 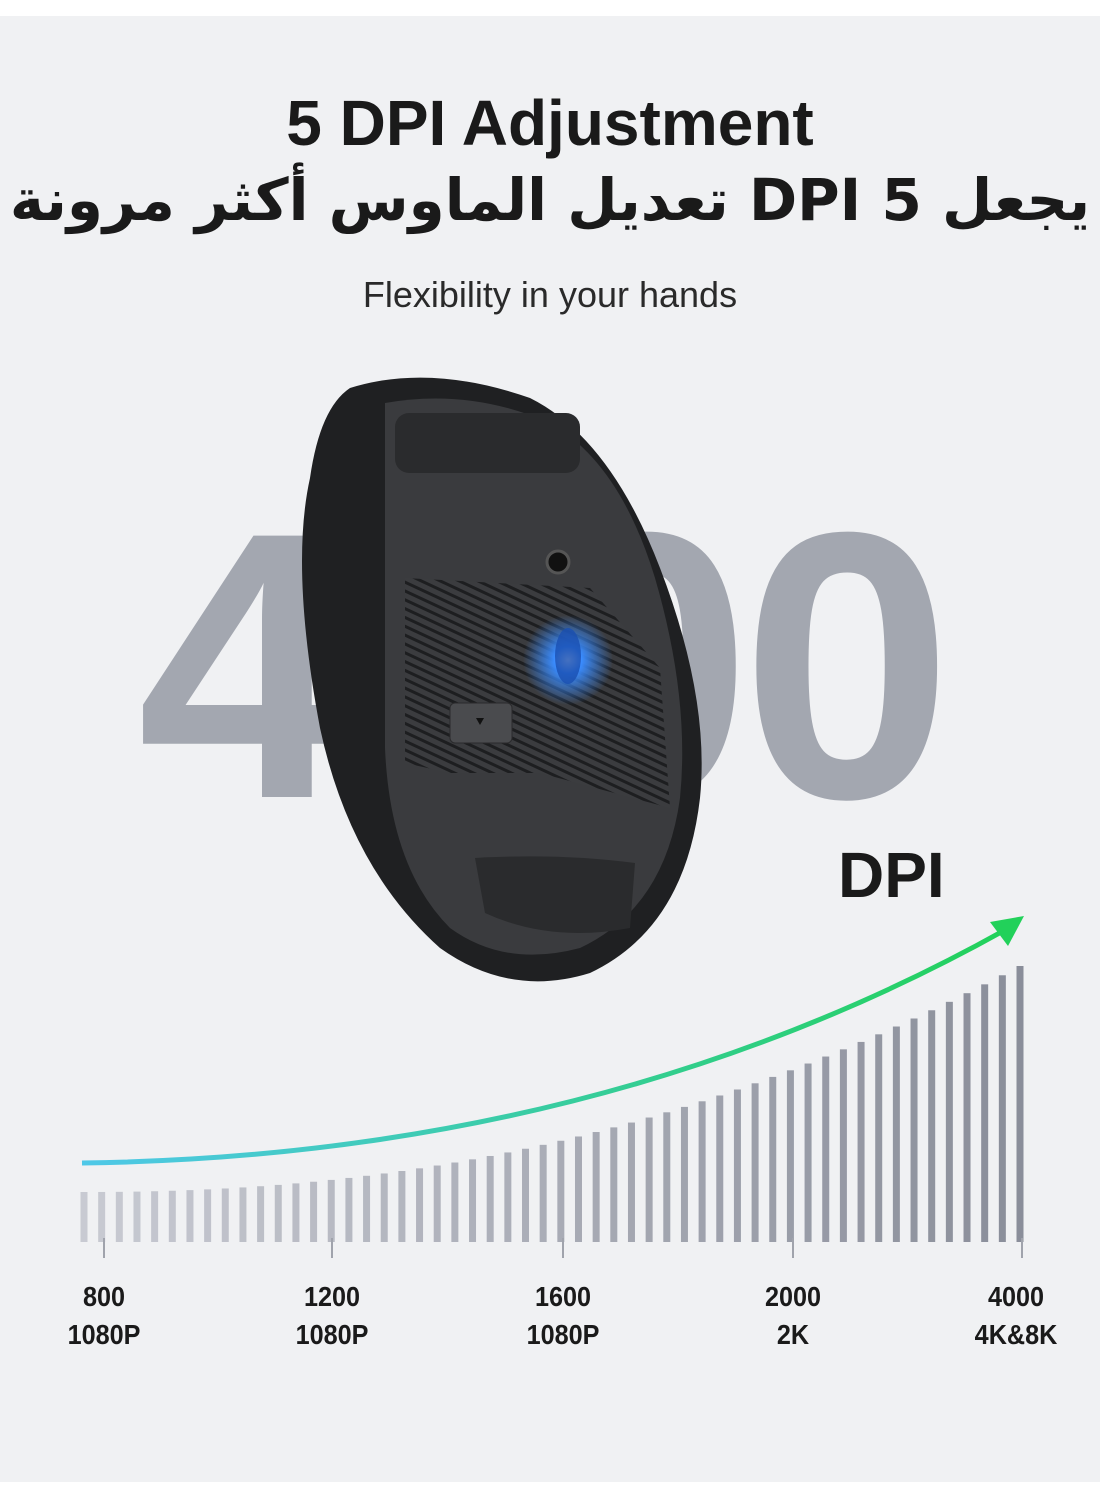 What do you see at coordinates (563, 1316) in the screenshot?
I see `dpi-level-label: 1600 1080P` at bounding box center [563, 1316].